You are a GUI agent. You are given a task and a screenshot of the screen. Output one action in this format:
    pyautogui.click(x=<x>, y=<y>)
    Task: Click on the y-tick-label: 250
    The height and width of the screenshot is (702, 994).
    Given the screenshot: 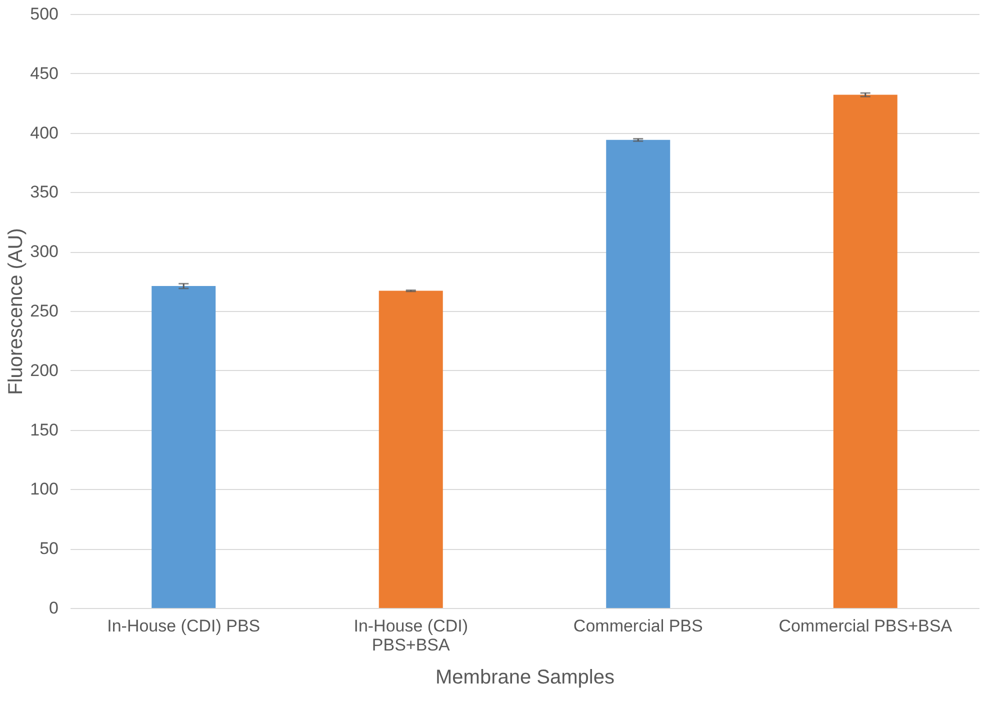 What is the action you would take?
    pyautogui.click(x=44, y=311)
    